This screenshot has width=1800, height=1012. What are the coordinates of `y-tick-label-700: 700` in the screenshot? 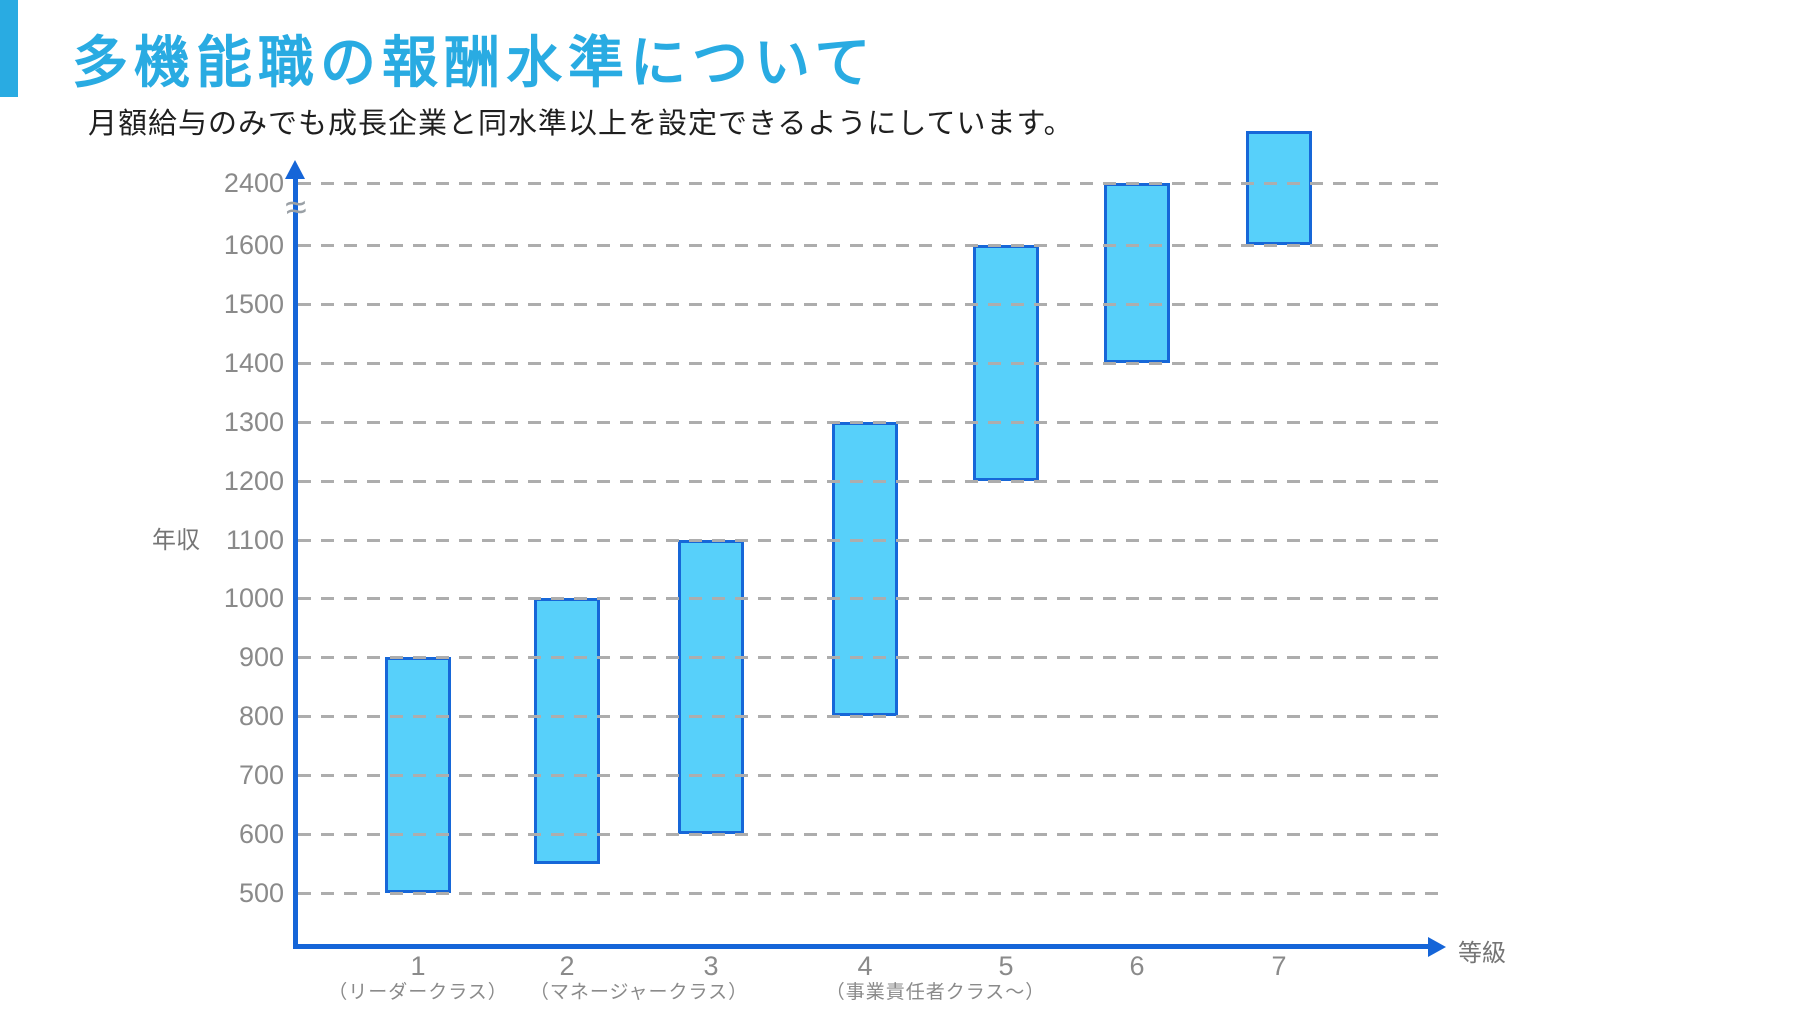 It's located at (261, 775).